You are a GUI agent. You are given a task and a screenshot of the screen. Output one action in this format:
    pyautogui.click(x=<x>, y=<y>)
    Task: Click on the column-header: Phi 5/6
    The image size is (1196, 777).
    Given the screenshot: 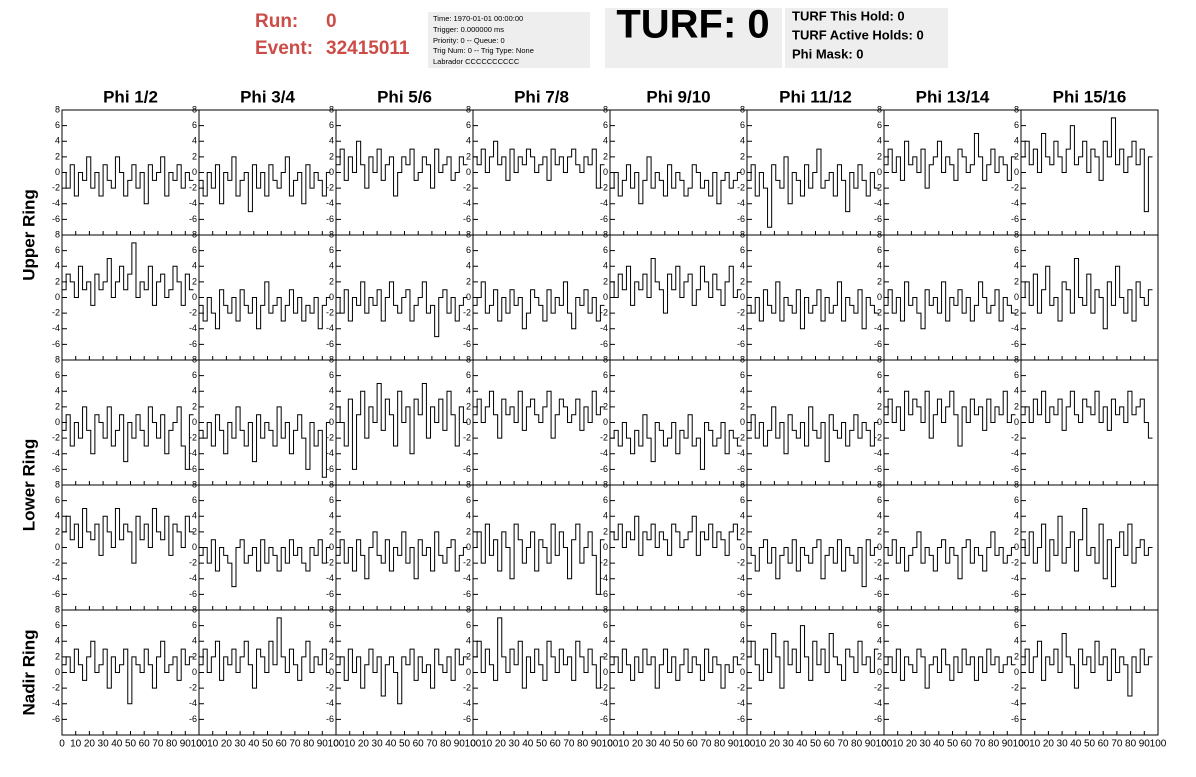 What is the action you would take?
    pyautogui.click(x=404, y=96)
    